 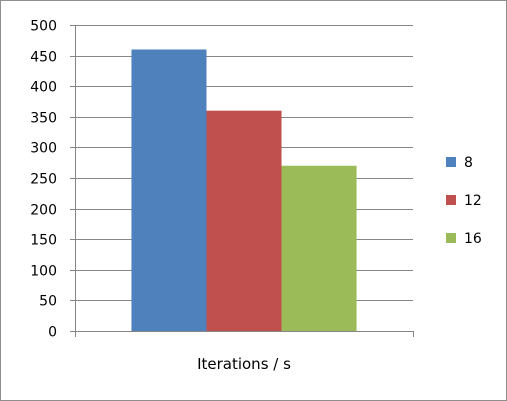 I want to click on legend-label-16: 16, so click(x=473, y=239).